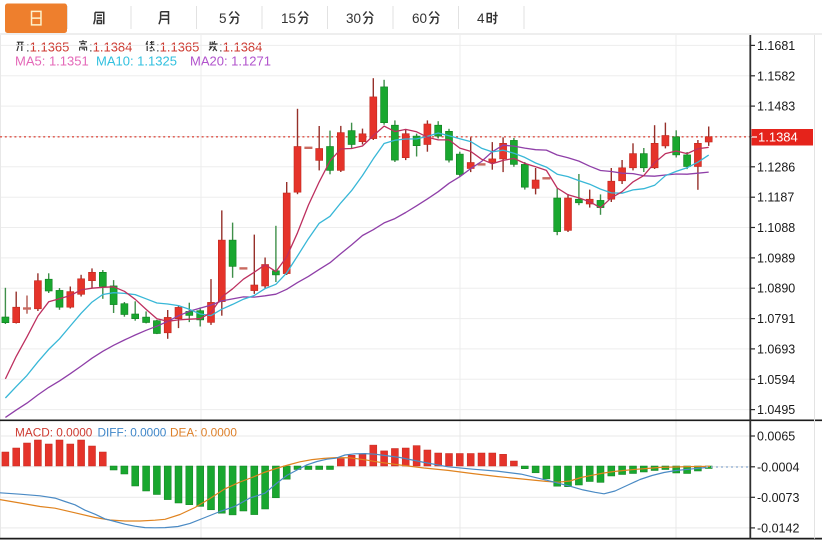  Describe the element at coordinates (776, 349) in the screenshot. I see `svg-text: 1.0693` at that location.